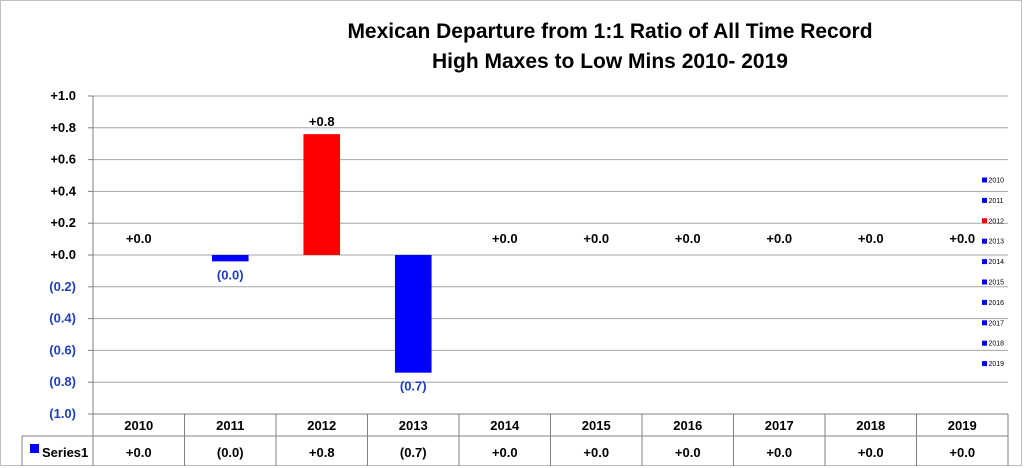 The image size is (1024, 468). What do you see at coordinates (997, 181) in the screenshot?
I see `legend-label-2010: 2010` at bounding box center [997, 181].